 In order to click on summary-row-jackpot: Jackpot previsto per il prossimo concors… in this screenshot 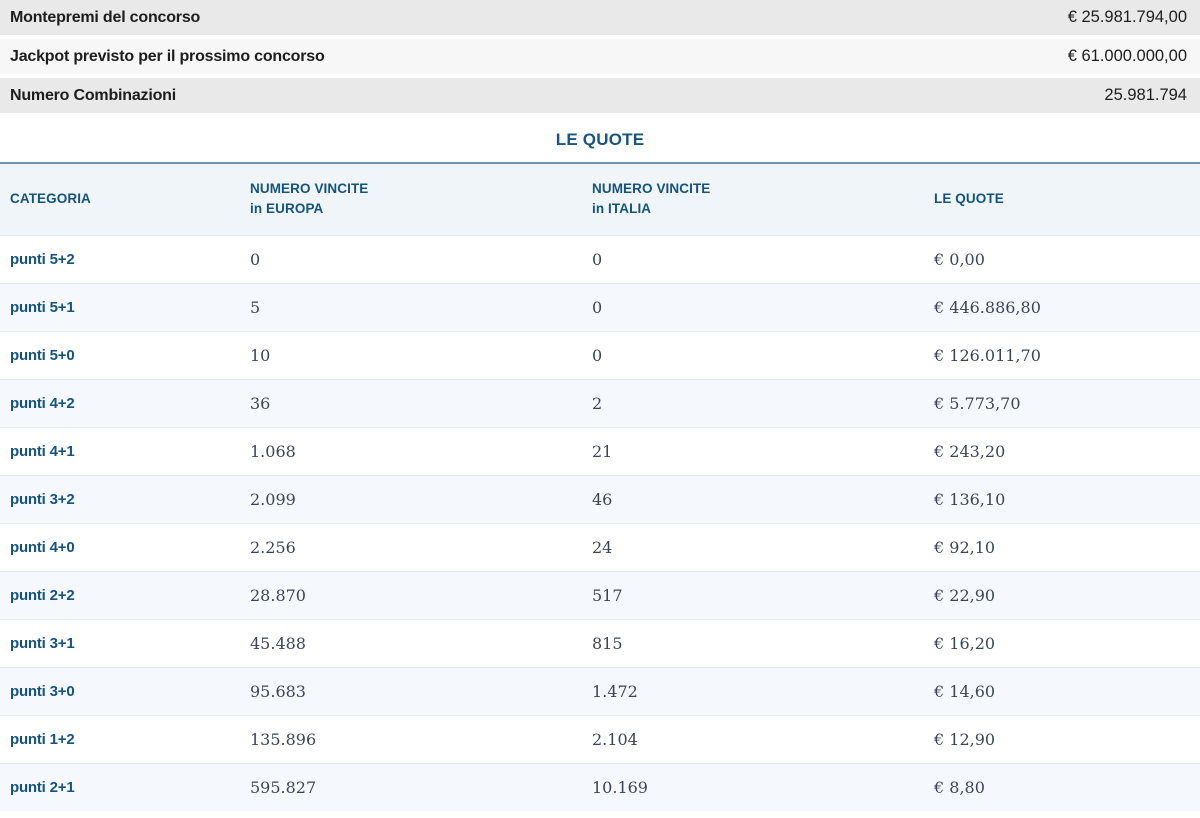, I will do `click(600, 56)`.